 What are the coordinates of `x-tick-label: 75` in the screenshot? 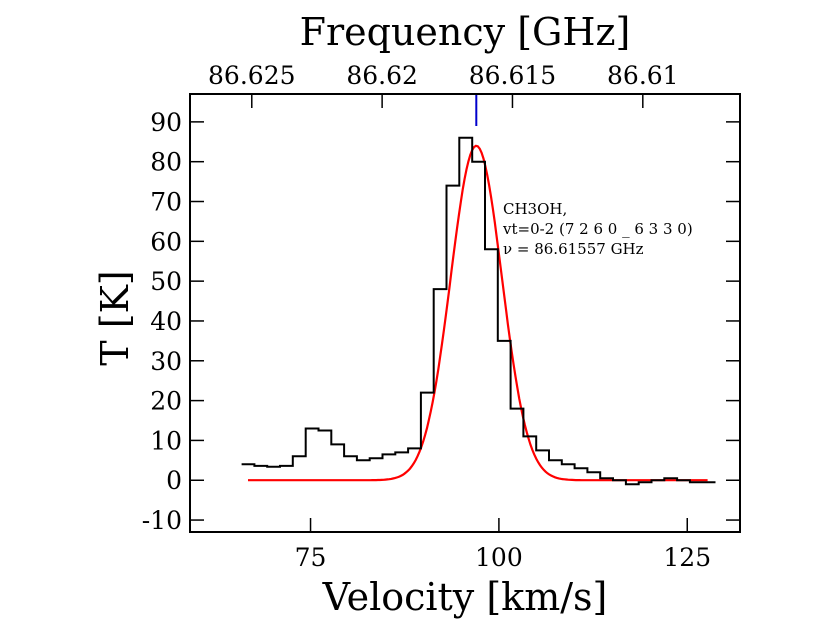 It's located at (311, 557).